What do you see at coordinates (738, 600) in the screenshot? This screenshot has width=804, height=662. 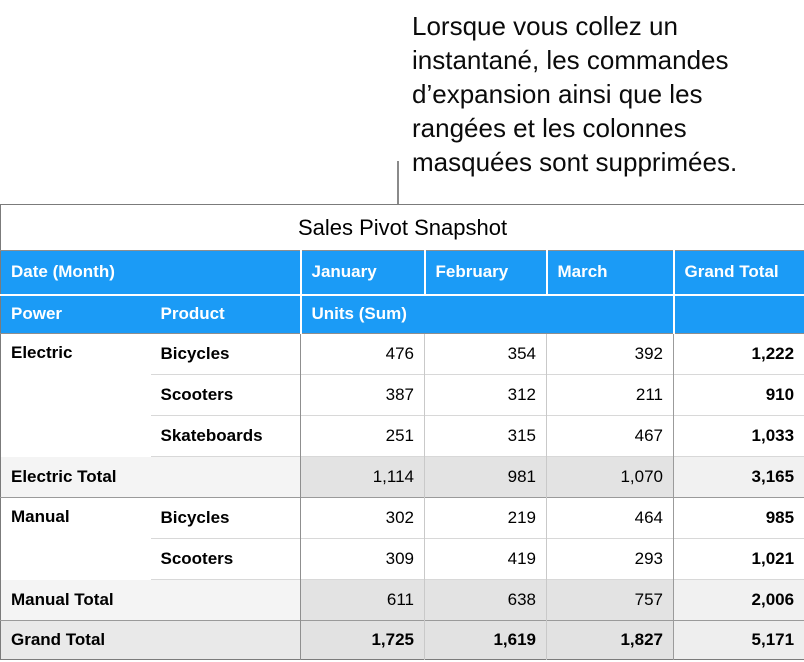 I see `cell-grand-total: 2,006` at bounding box center [738, 600].